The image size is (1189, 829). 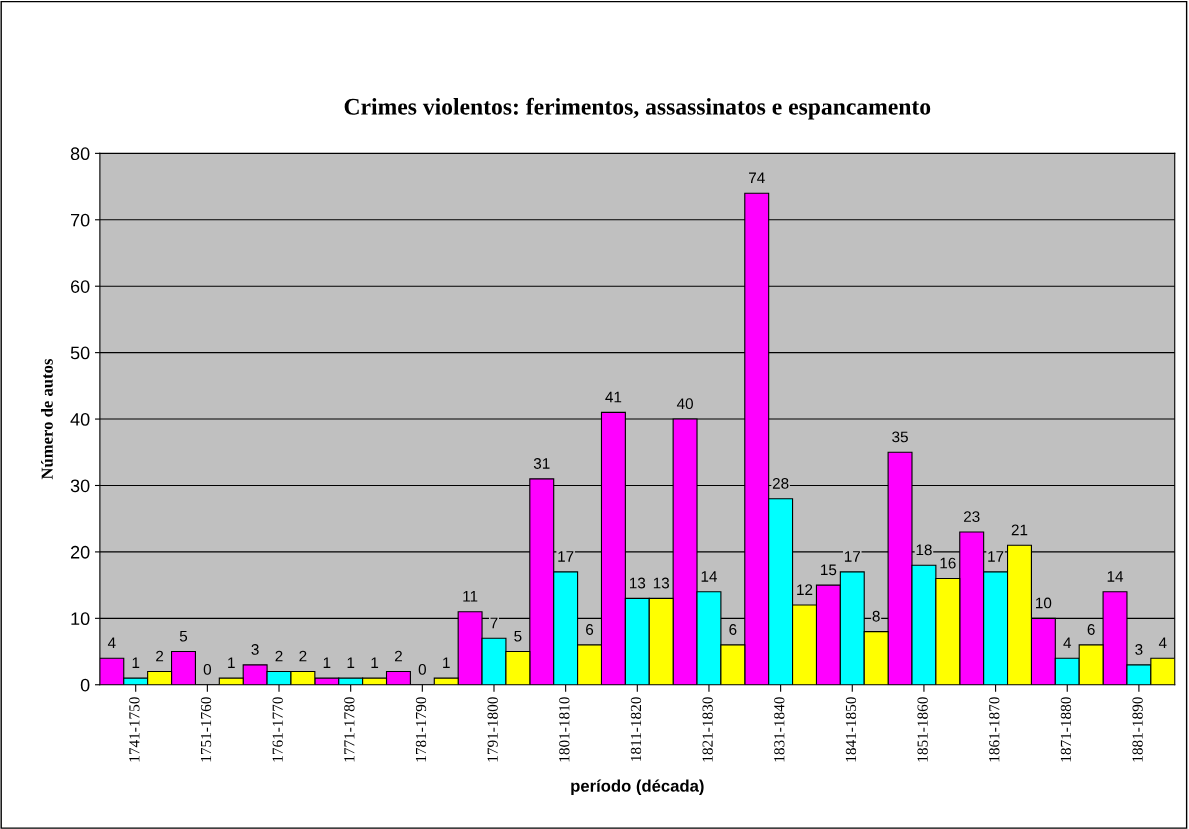 I want to click on x-tick-label: 1781-1790, so click(x=421, y=729).